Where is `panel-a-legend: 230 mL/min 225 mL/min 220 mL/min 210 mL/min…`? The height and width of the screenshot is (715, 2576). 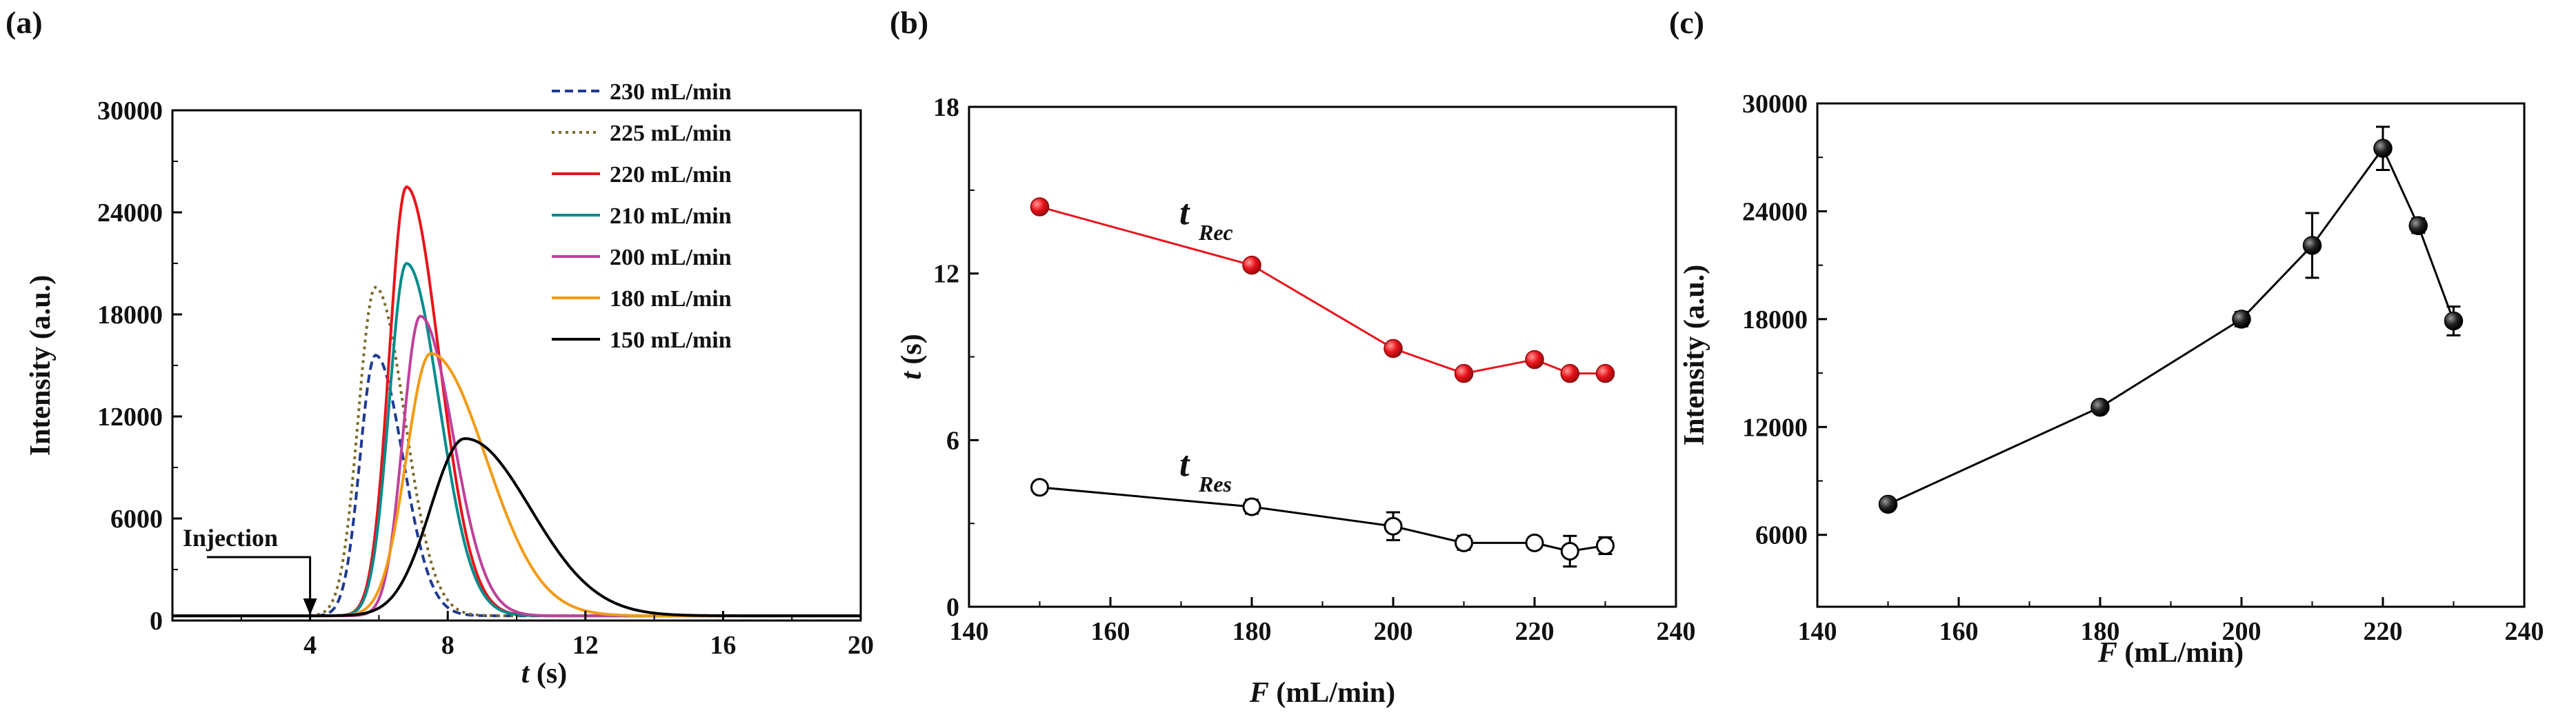
panel-a-legend: 230 mL/min 225 mL/min 220 mL/min 210 mL/min… is located at coordinates (642, 216).